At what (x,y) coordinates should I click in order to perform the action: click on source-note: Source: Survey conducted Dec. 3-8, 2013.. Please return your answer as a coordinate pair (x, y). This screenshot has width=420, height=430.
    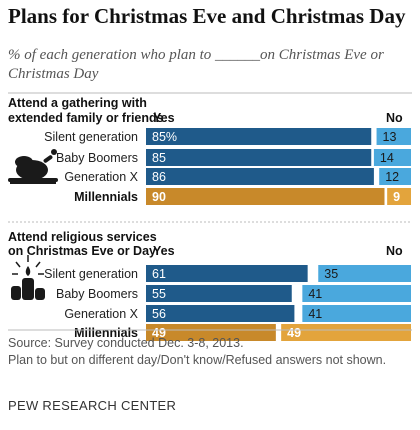
    Looking at the image, I should click on (126, 343).